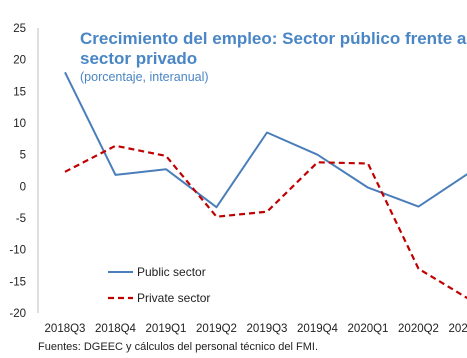 This screenshot has width=467, height=358. I want to click on y-tick-label: 15, so click(19, 92).